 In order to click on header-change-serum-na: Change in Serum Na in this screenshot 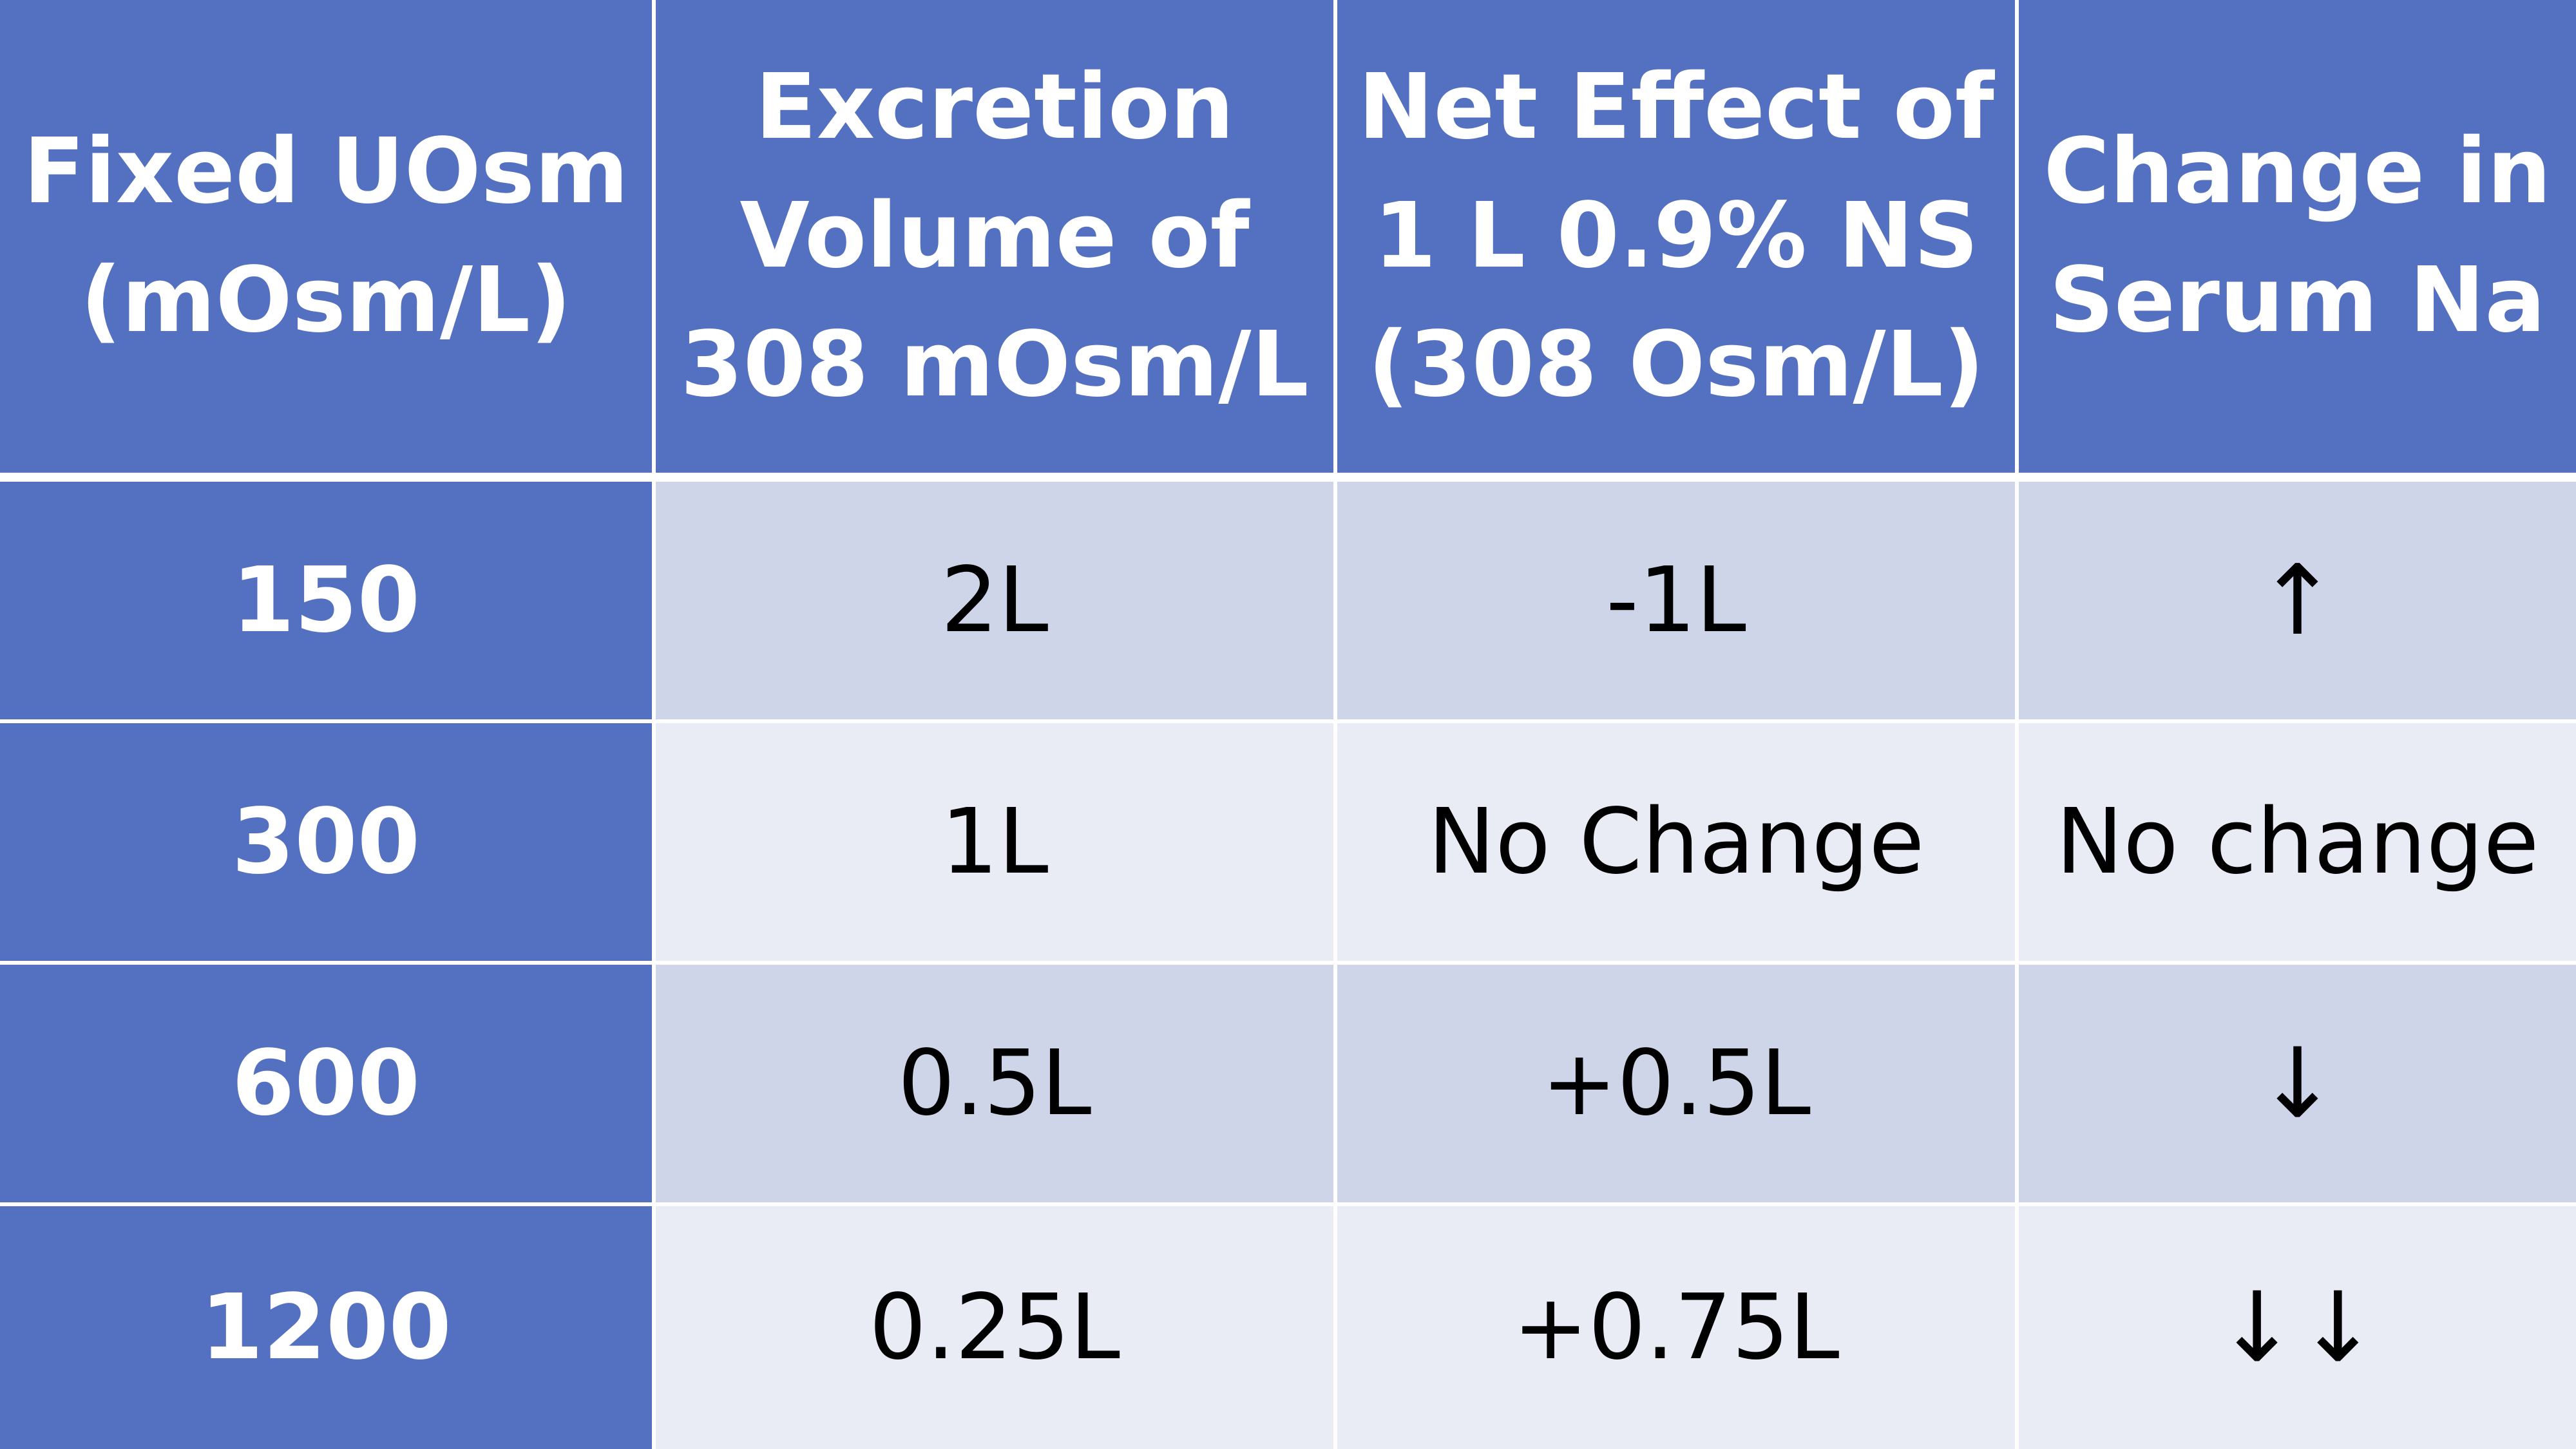, I will do `click(2297, 241)`.